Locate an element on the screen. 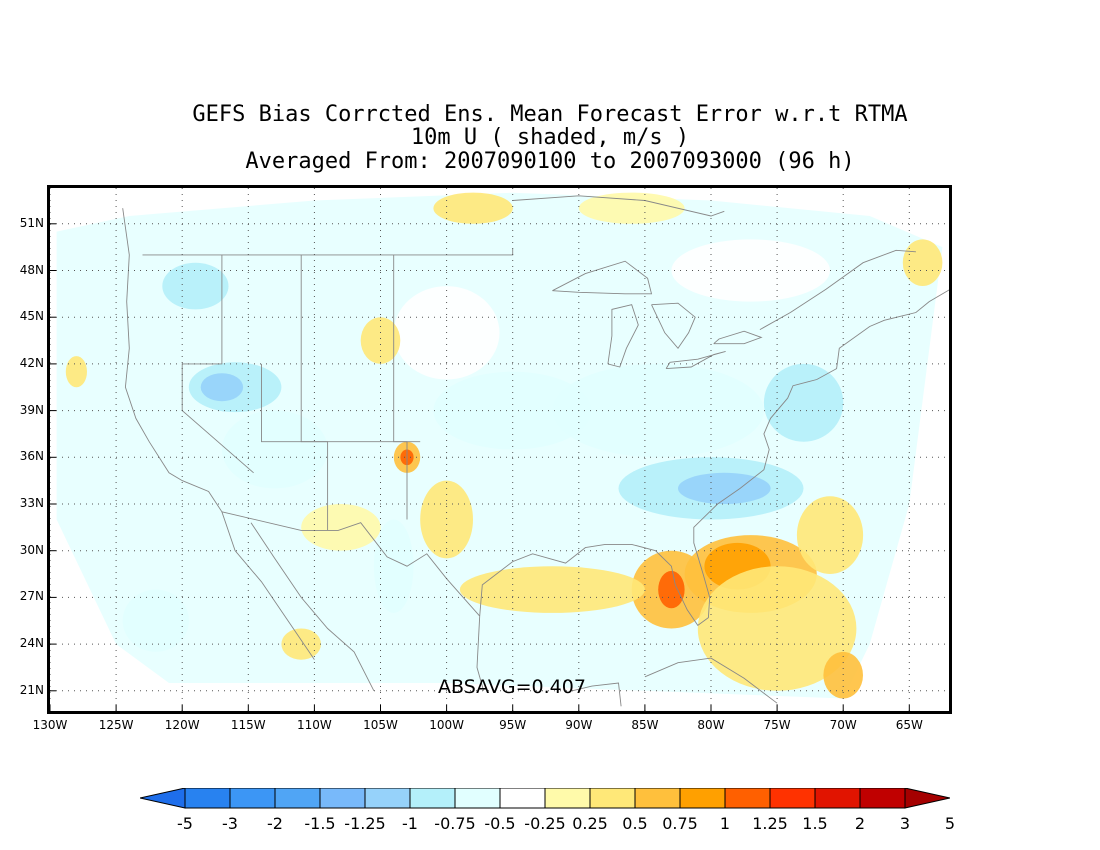 The width and height of the screenshot is (1100, 850). colorbar-level-label: -3 is located at coordinates (230, 823).